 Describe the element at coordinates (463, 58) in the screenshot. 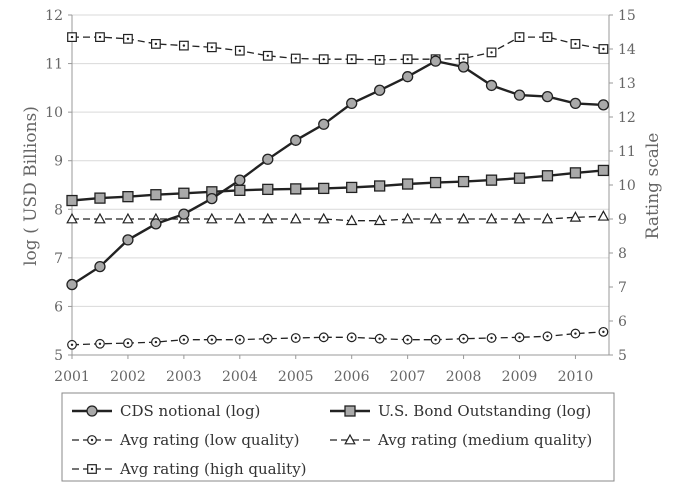

I see `series-4-point-14-dot` at that location.